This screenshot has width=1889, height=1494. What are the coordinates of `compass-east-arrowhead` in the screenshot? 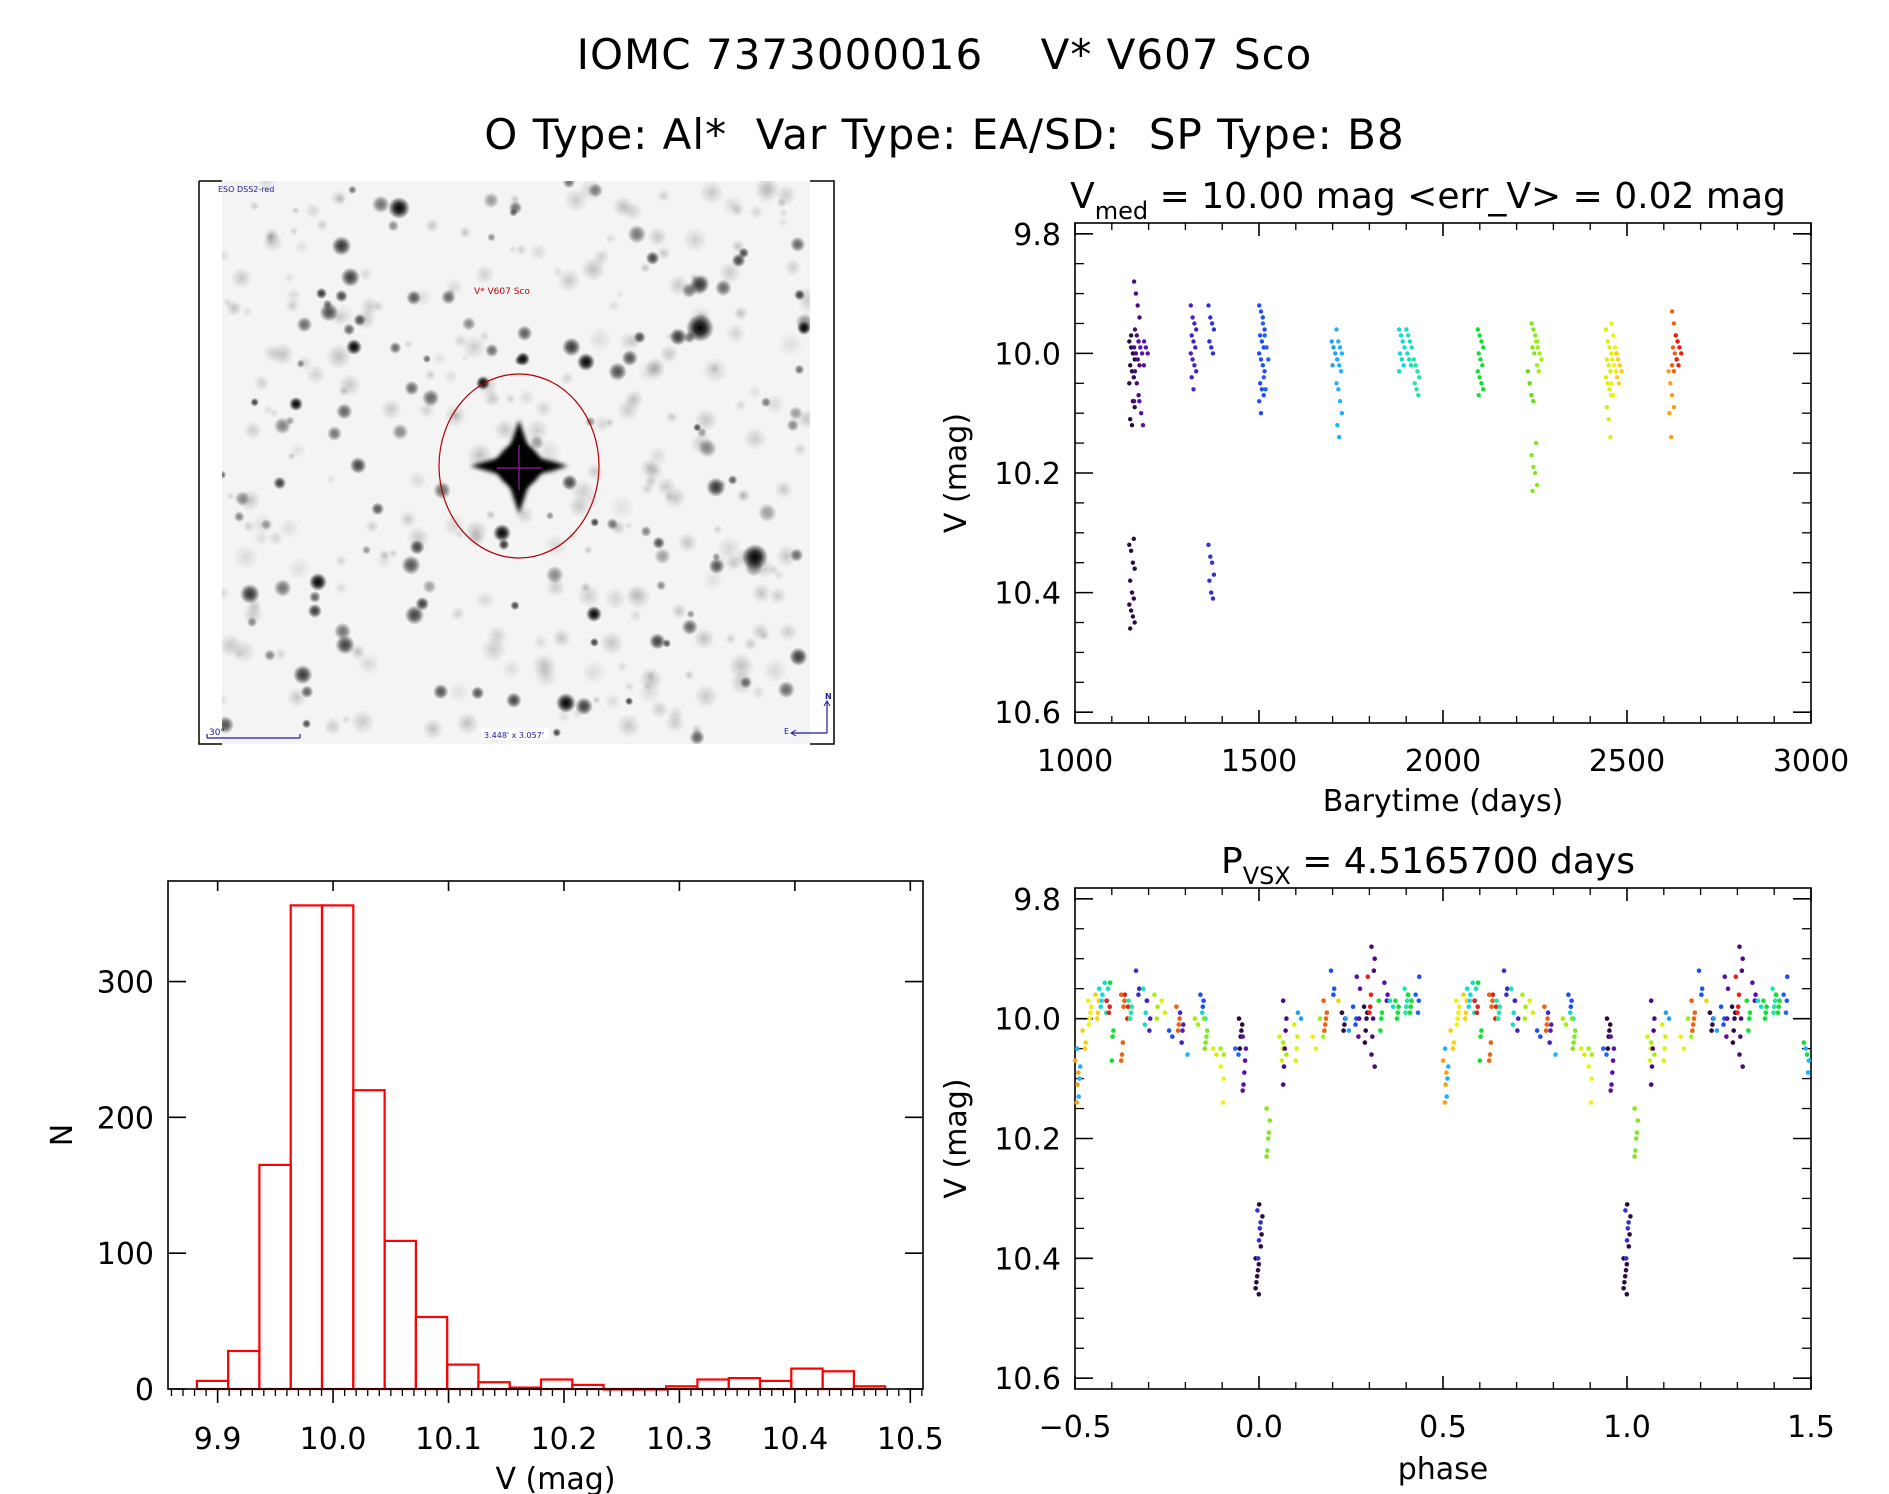 It's located at (793, 733).